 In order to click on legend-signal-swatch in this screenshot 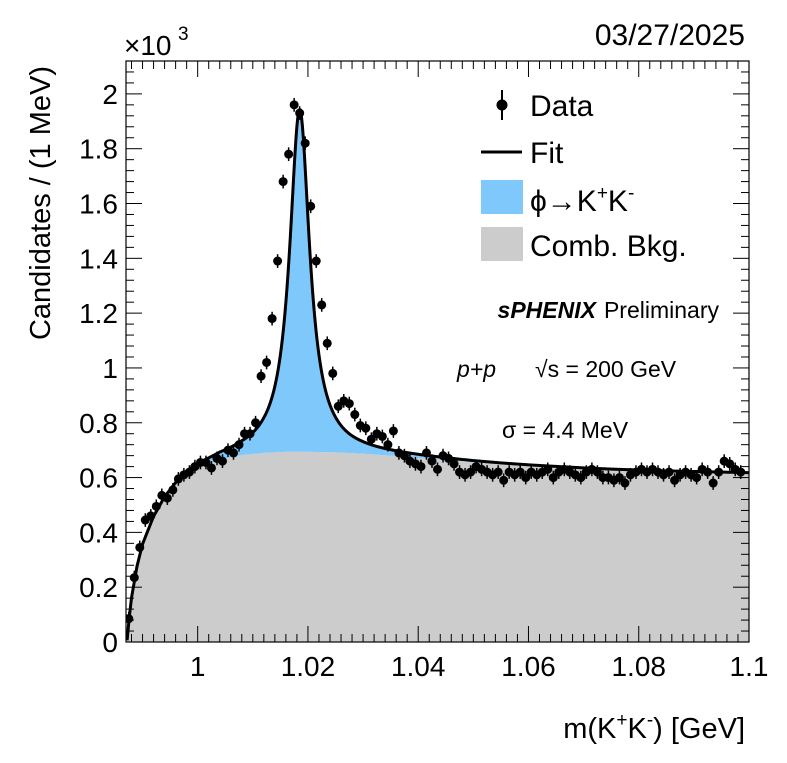, I will do `click(502, 197)`.